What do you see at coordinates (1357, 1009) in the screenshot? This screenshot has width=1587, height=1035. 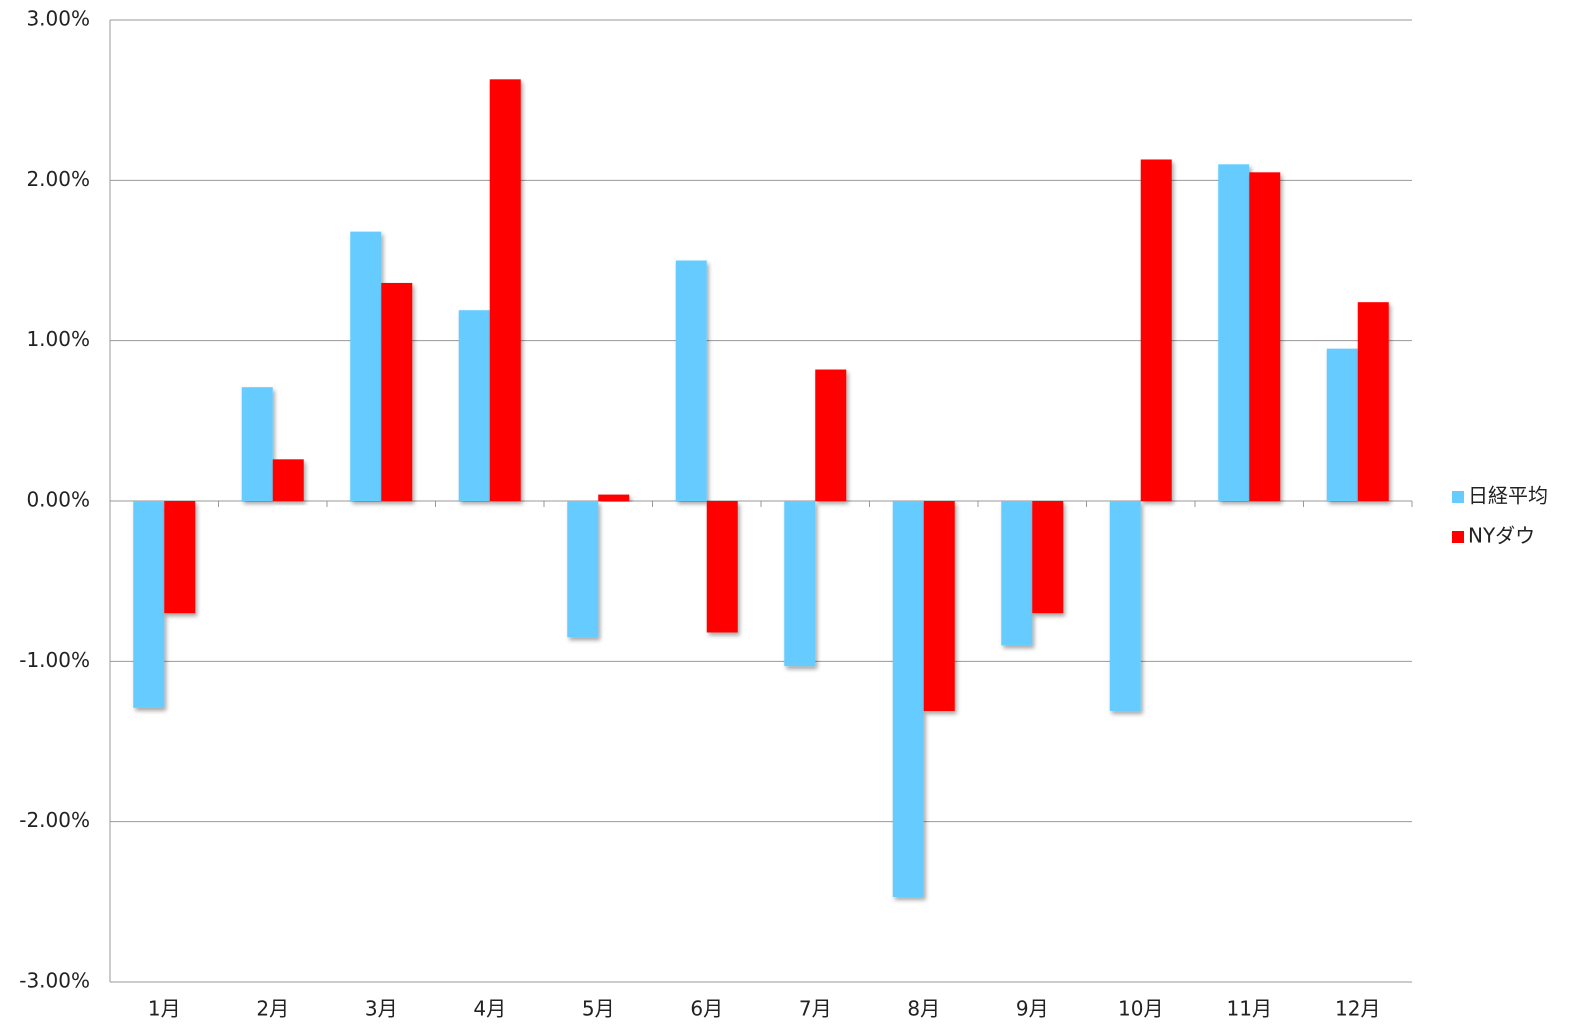 I see `x-tick-label: 12月` at bounding box center [1357, 1009].